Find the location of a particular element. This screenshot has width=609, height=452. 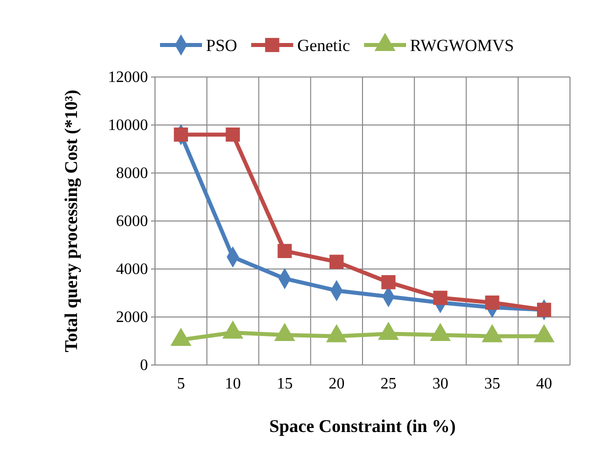

x-tick-label: 15 is located at coordinates (284, 383).